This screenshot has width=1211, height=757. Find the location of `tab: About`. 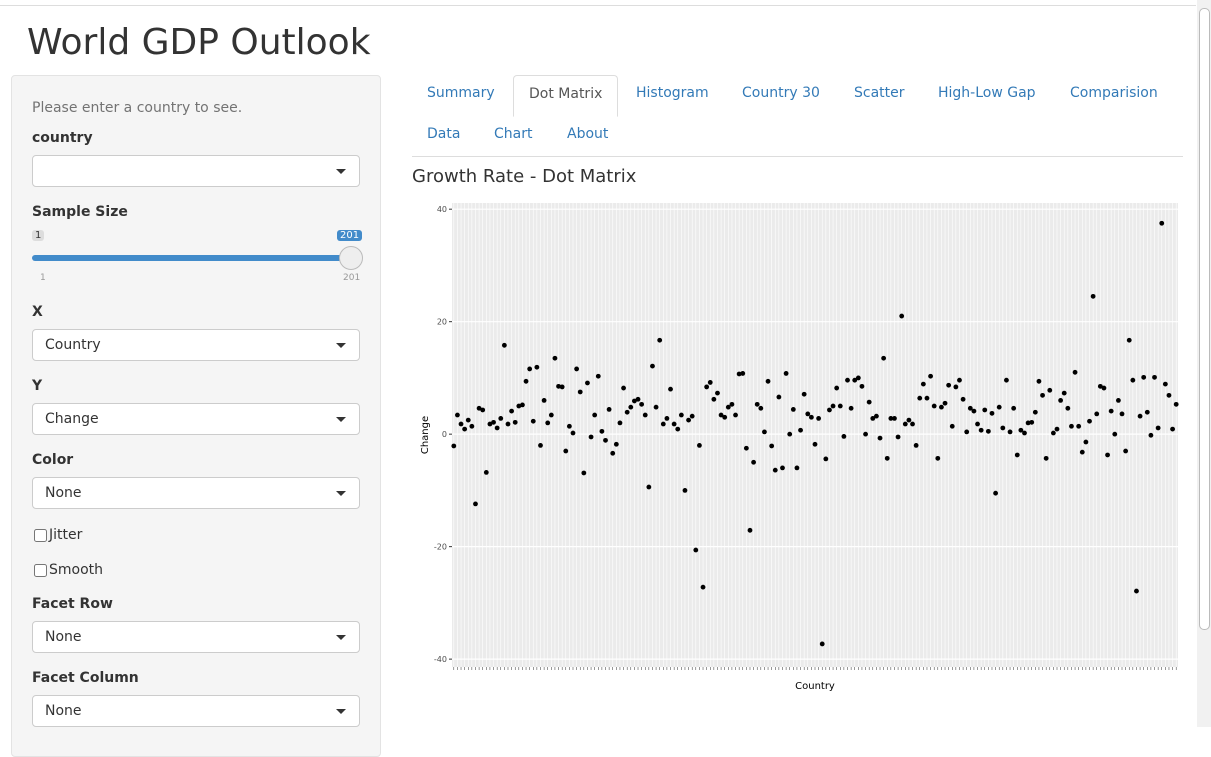

tab: About is located at coordinates (588, 134).